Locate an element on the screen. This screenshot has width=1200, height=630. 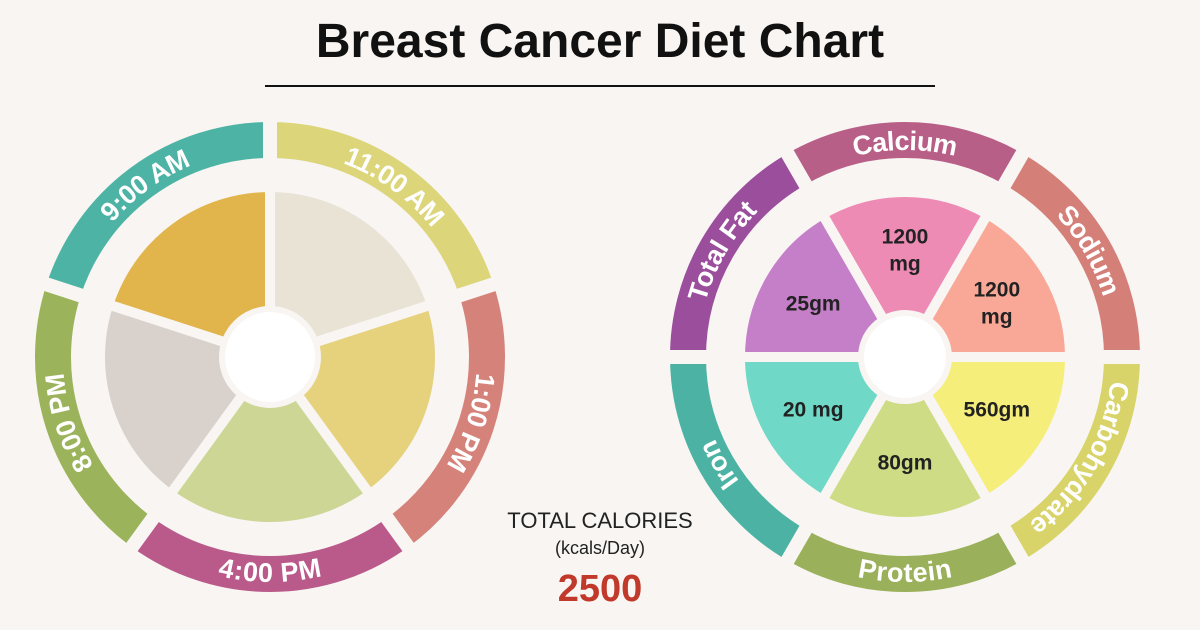
meal-food-image is located at coordinates (270, 440).